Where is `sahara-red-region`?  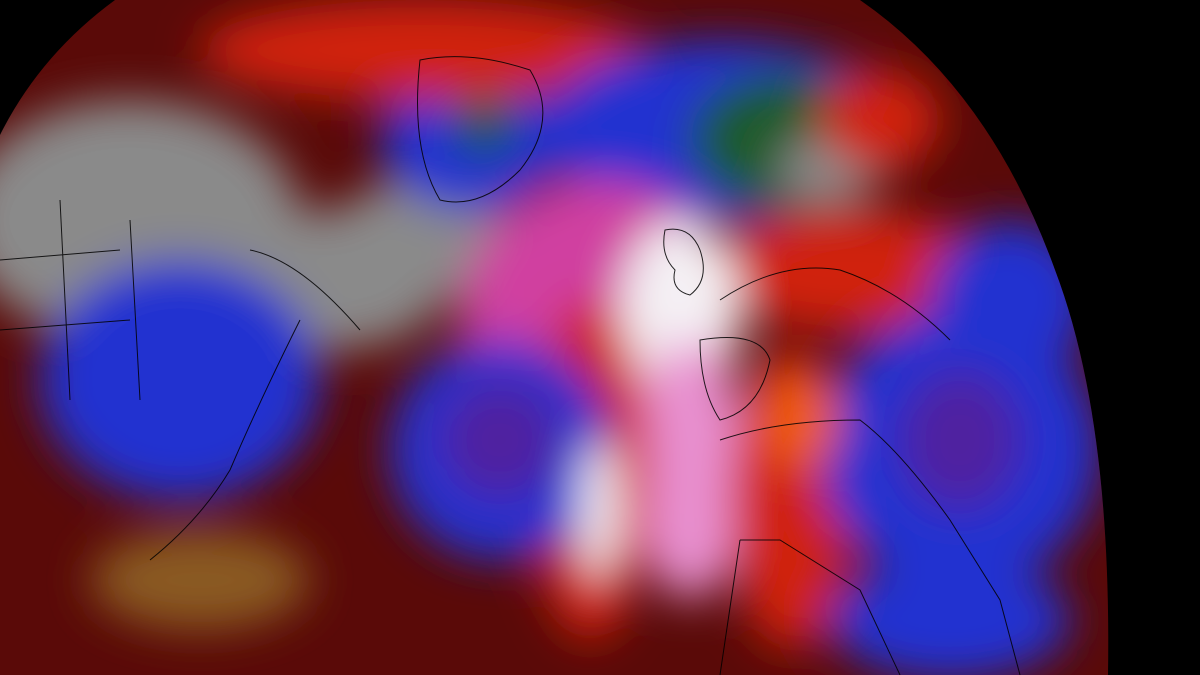
sahara-red-region is located at coordinates (800, 420).